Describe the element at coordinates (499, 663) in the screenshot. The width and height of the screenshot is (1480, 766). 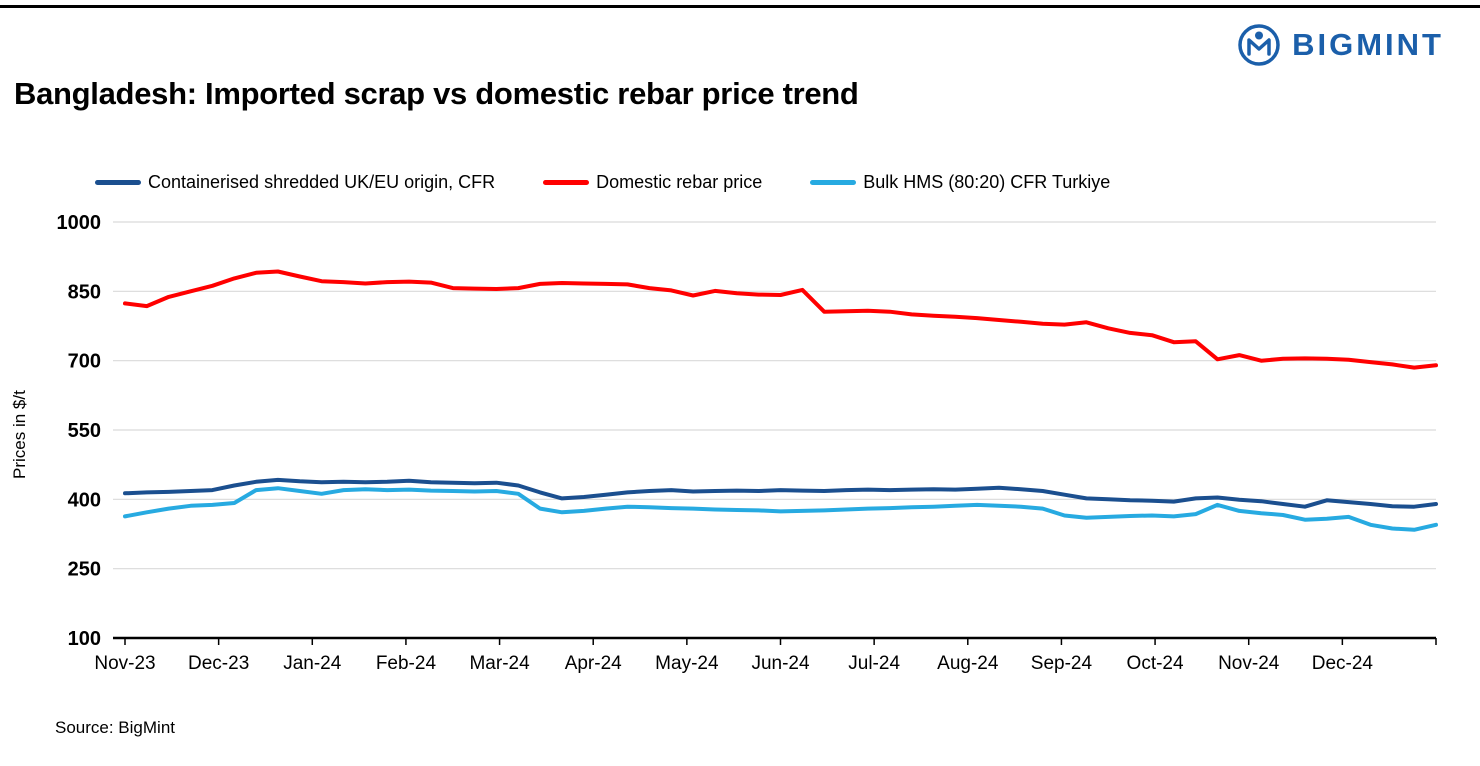
I see `svg-text: Mar-24` at that location.